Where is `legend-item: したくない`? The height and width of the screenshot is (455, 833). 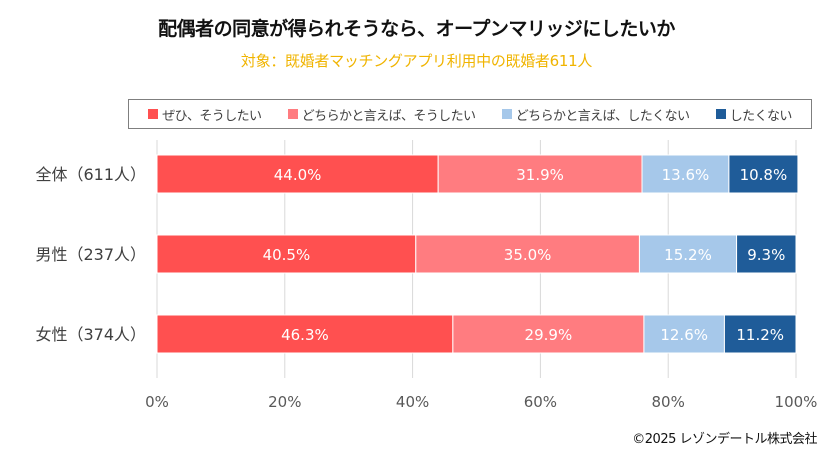
legend-item: したくない is located at coordinates (754, 114).